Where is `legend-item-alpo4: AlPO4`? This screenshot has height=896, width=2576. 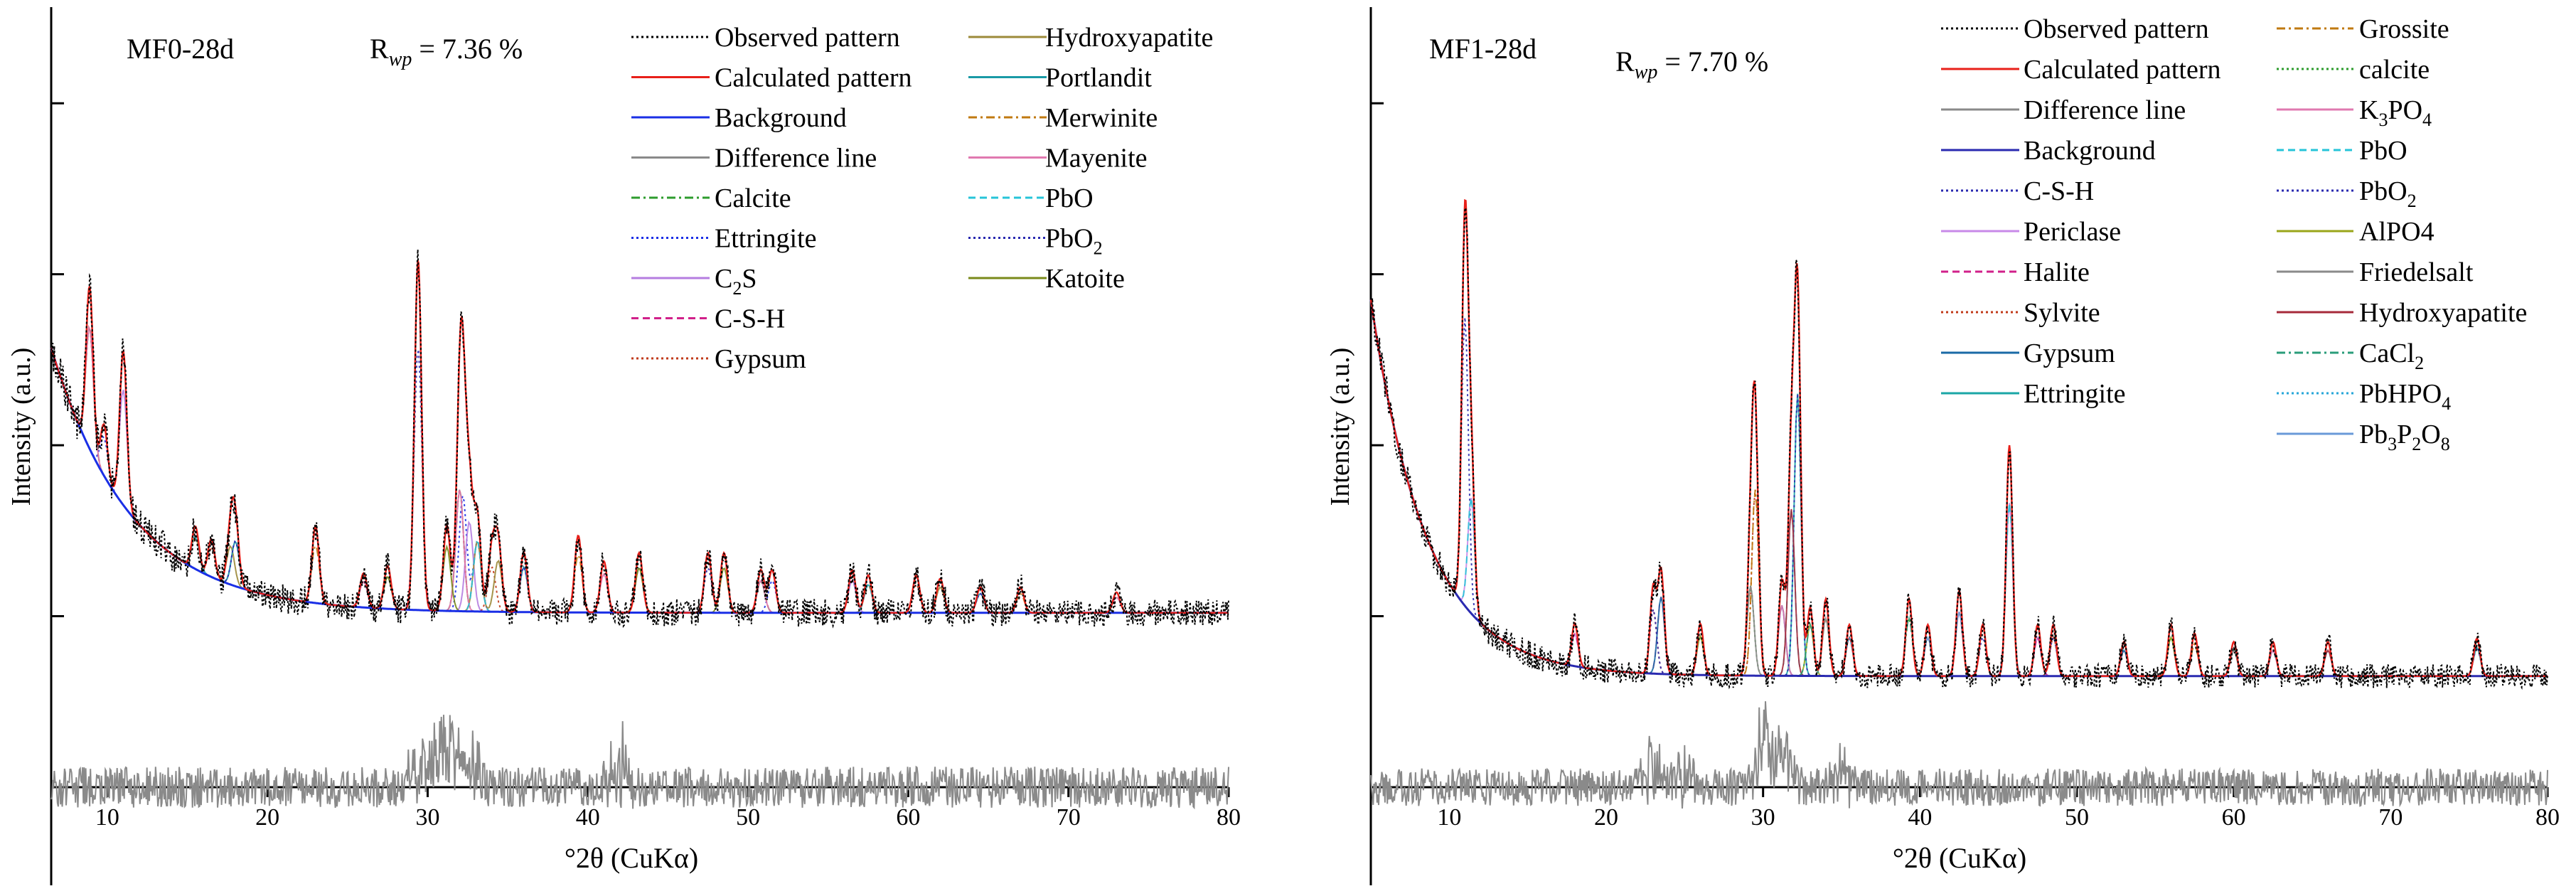 legend-item-alpo4: AlPO4 is located at coordinates (2356, 232).